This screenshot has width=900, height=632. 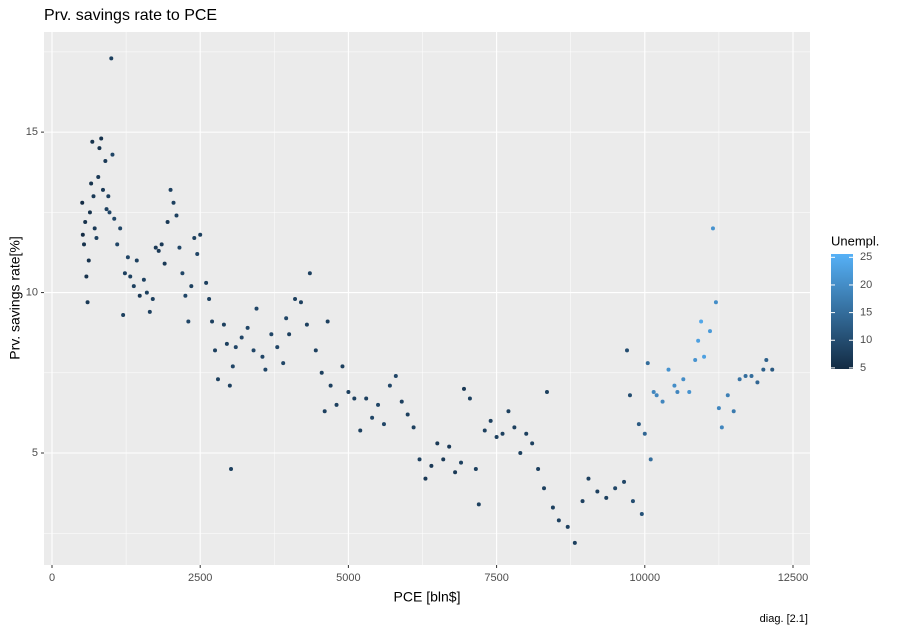 I want to click on legend-tick-label: 5, so click(x=863, y=368).